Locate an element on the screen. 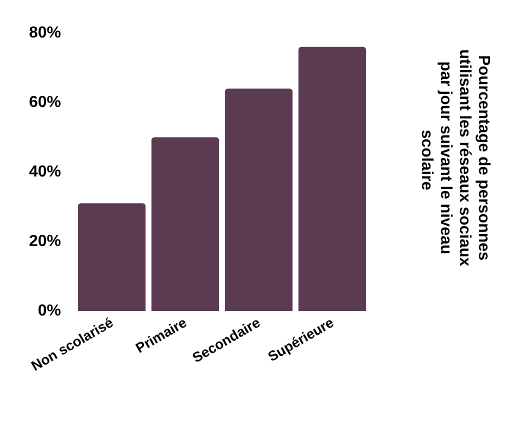 This screenshot has width=506, height=446. y-tick-label: 60% is located at coordinates (44, 102).